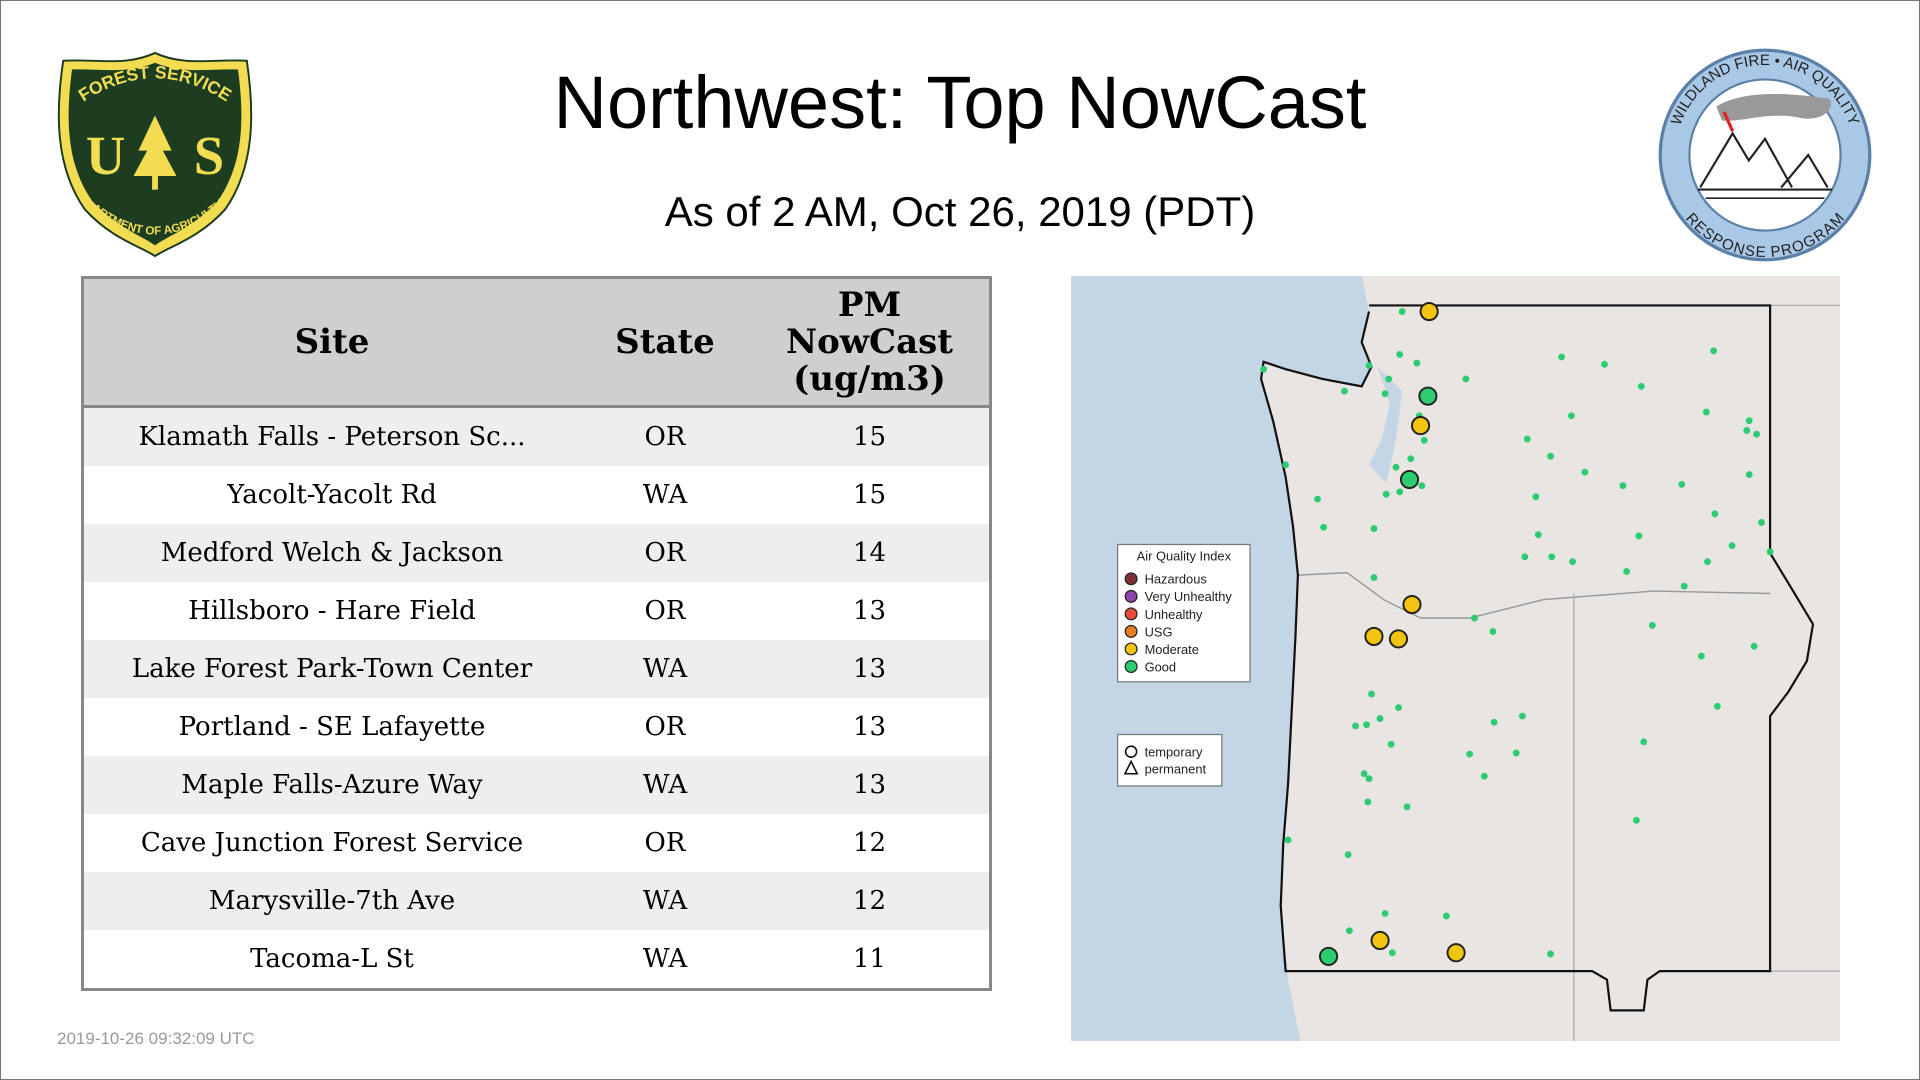 The width and height of the screenshot is (1920, 1080). Describe the element at coordinates (537, 495) in the screenshot. I see `table-row: Yacolt-Yacolt Rd WA 15` at that location.